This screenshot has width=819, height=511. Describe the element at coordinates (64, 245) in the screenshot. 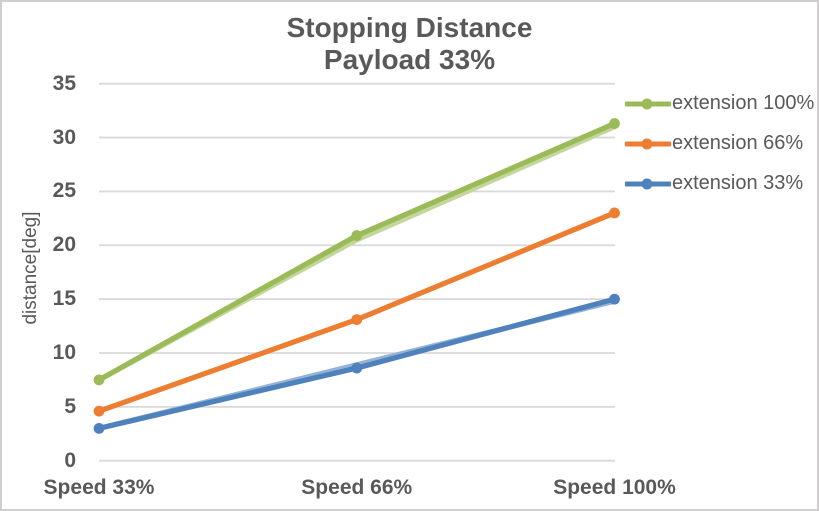

I see `y-tick-label-20: 20` at that location.